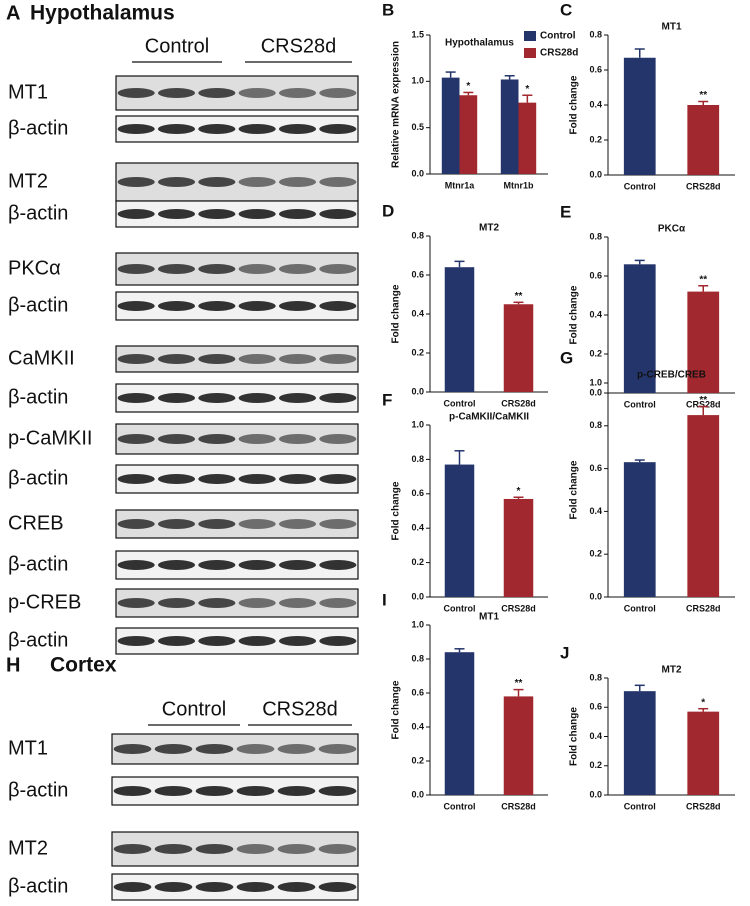 The height and width of the screenshot is (906, 750). I want to click on panel-letter: E, so click(565, 211).